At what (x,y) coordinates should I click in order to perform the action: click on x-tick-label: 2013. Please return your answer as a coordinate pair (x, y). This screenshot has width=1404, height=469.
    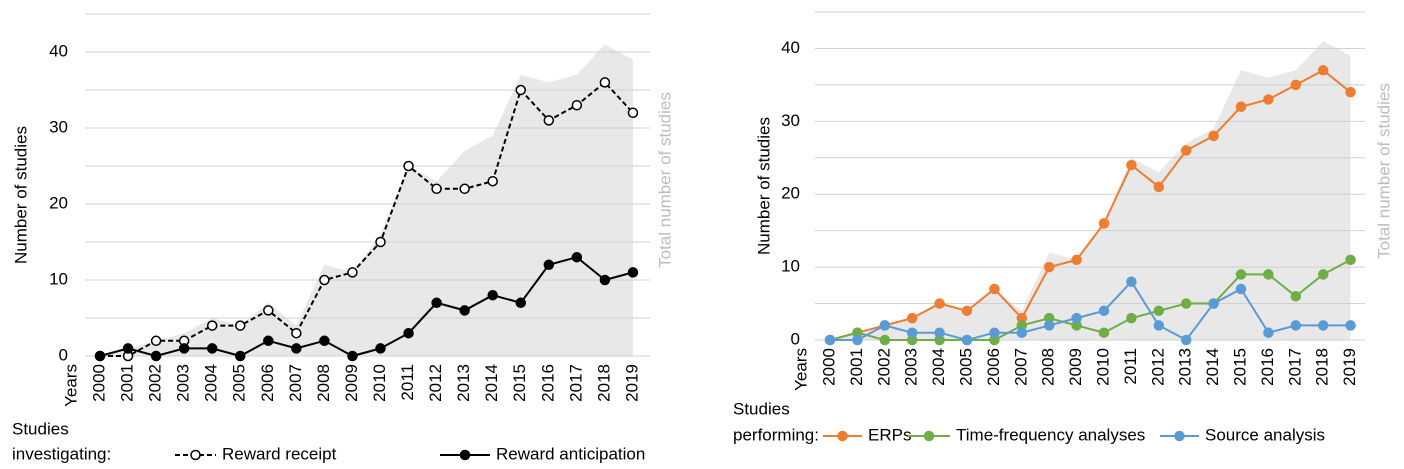
    Looking at the image, I should click on (1185, 367).